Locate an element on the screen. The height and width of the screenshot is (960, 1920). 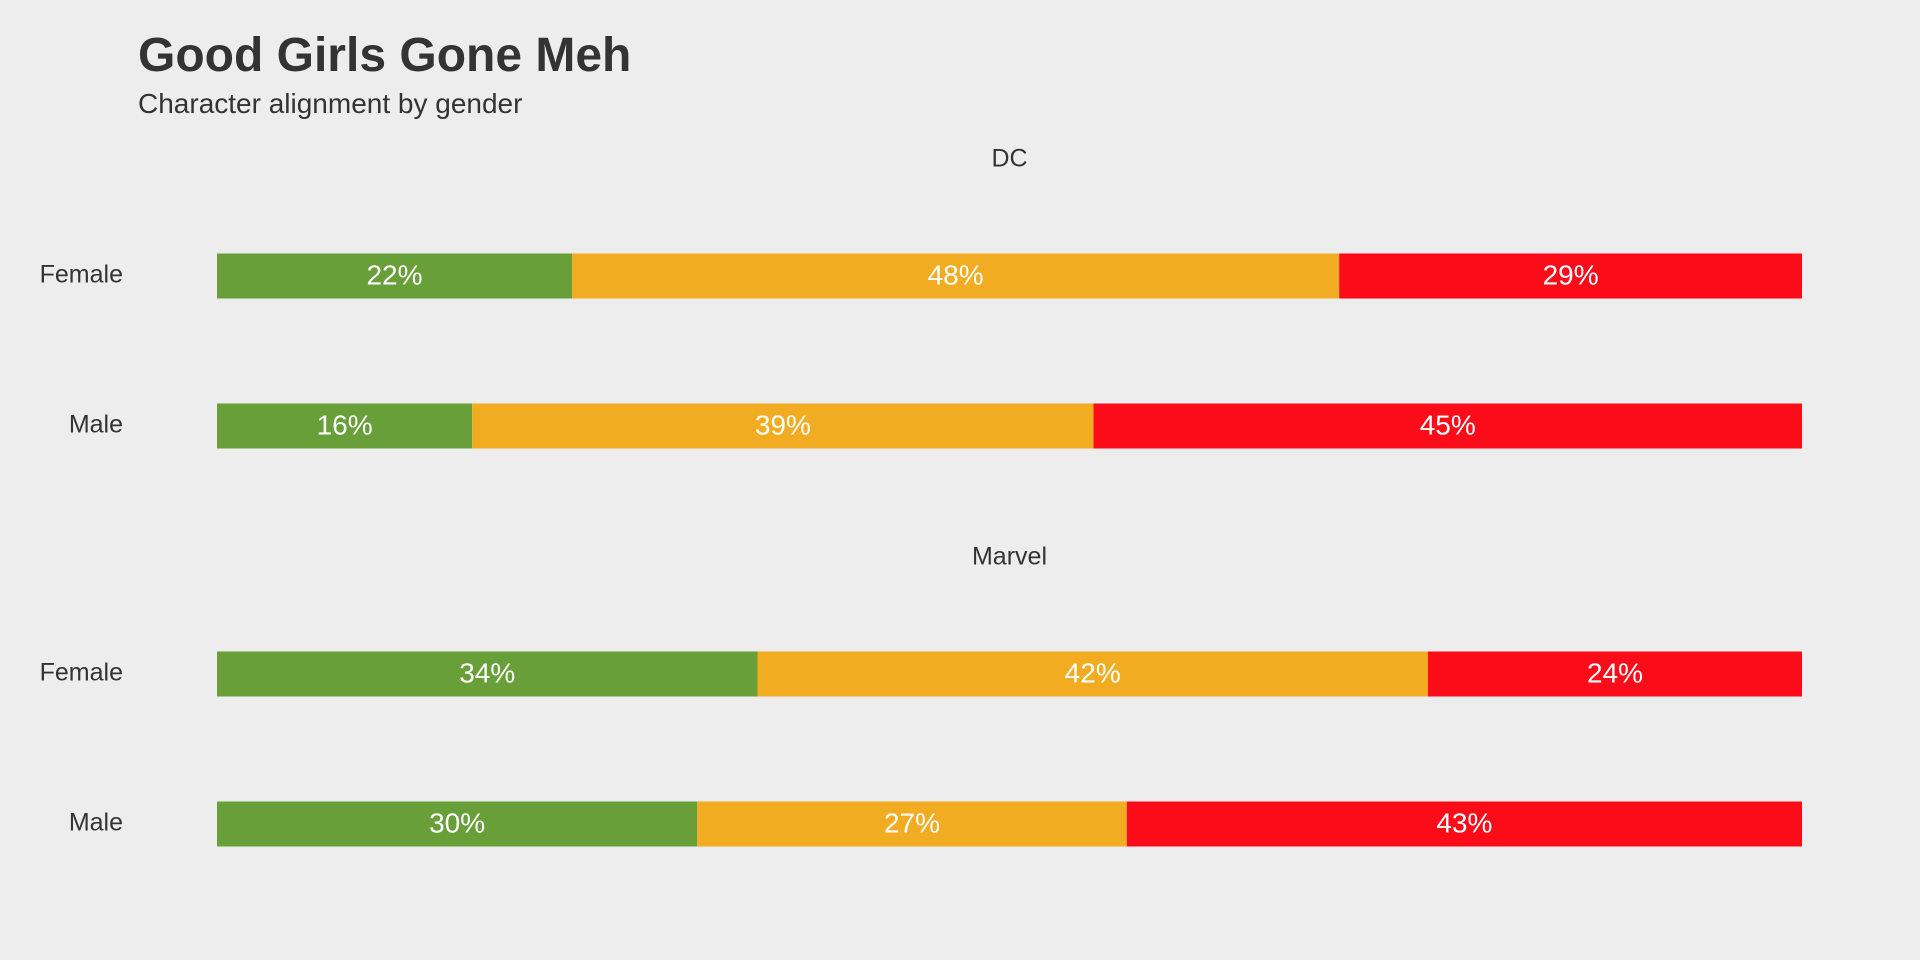
data-label: 30% is located at coordinates (457, 822).